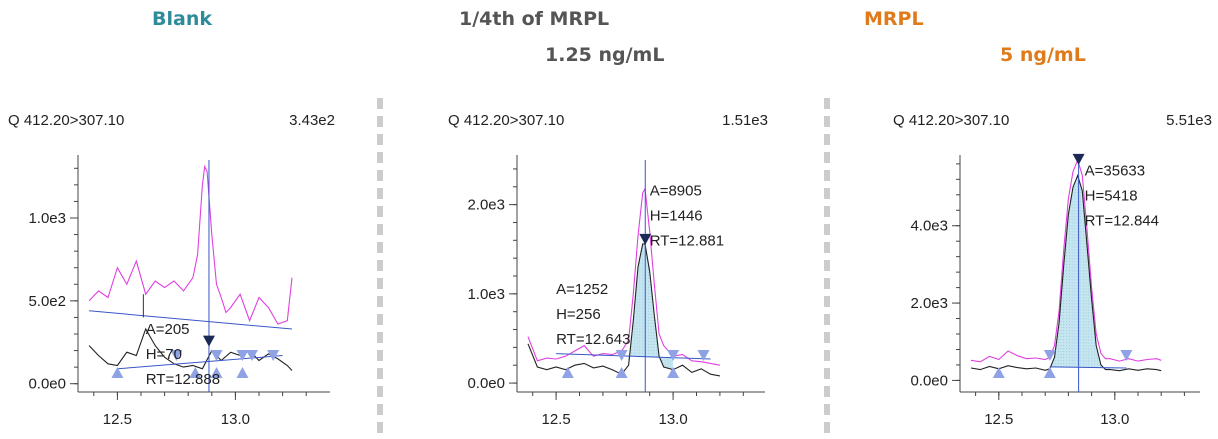 This screenshot has width=1218, height=439. Describe the element at coordinates (182, 19) in the screenshot. I see `header-blank: Blank` at that location.